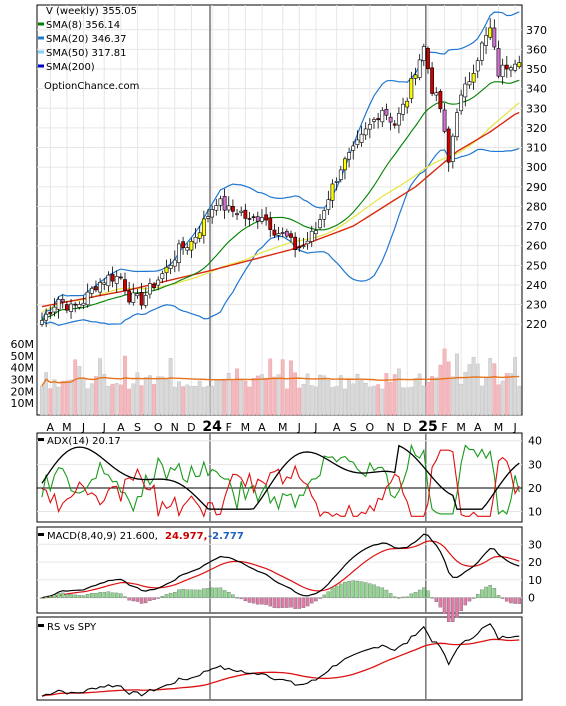  I want to click on month-label: O, so click(158, 427).